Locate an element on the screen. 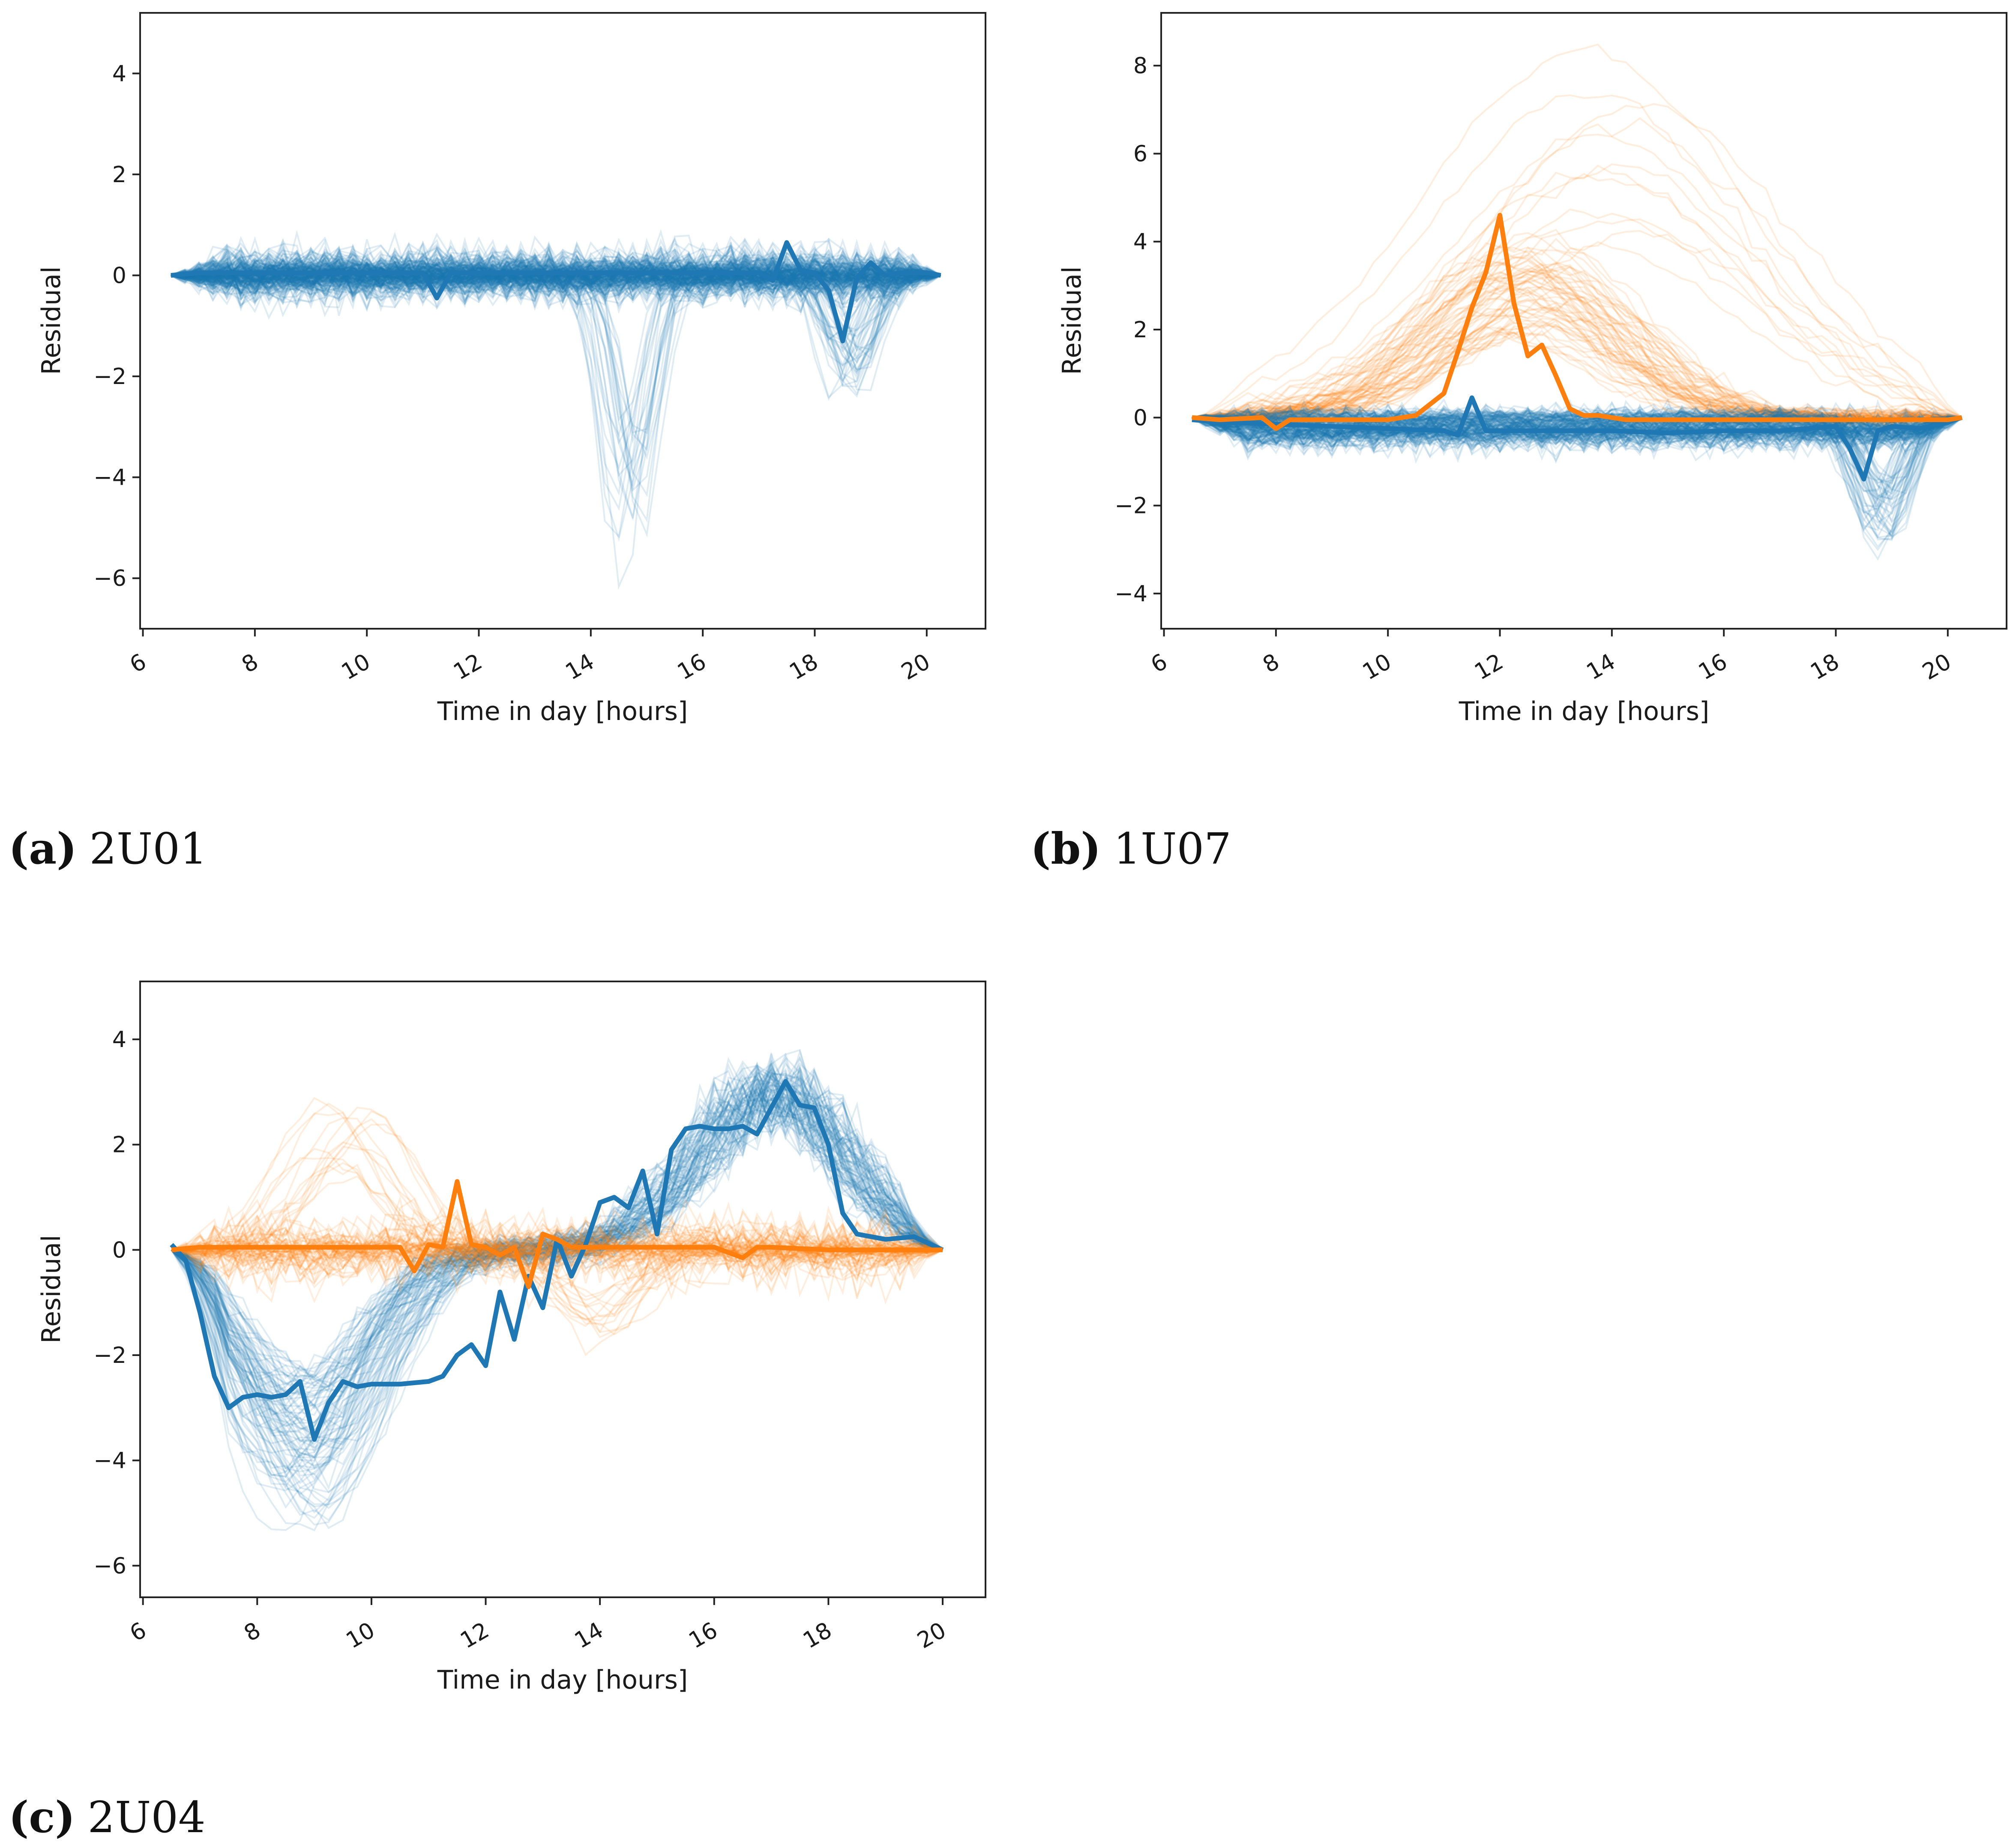 This screenshot has height=1848, width=2013. panel-b-y-tick-label: 0 is located at coordinates (1140, 418).